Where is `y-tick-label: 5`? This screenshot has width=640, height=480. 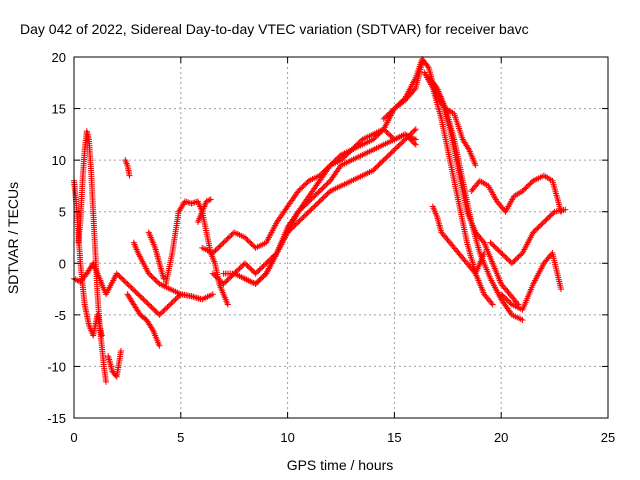 y-tick-label: 5 is located at coordinates (62, 212).